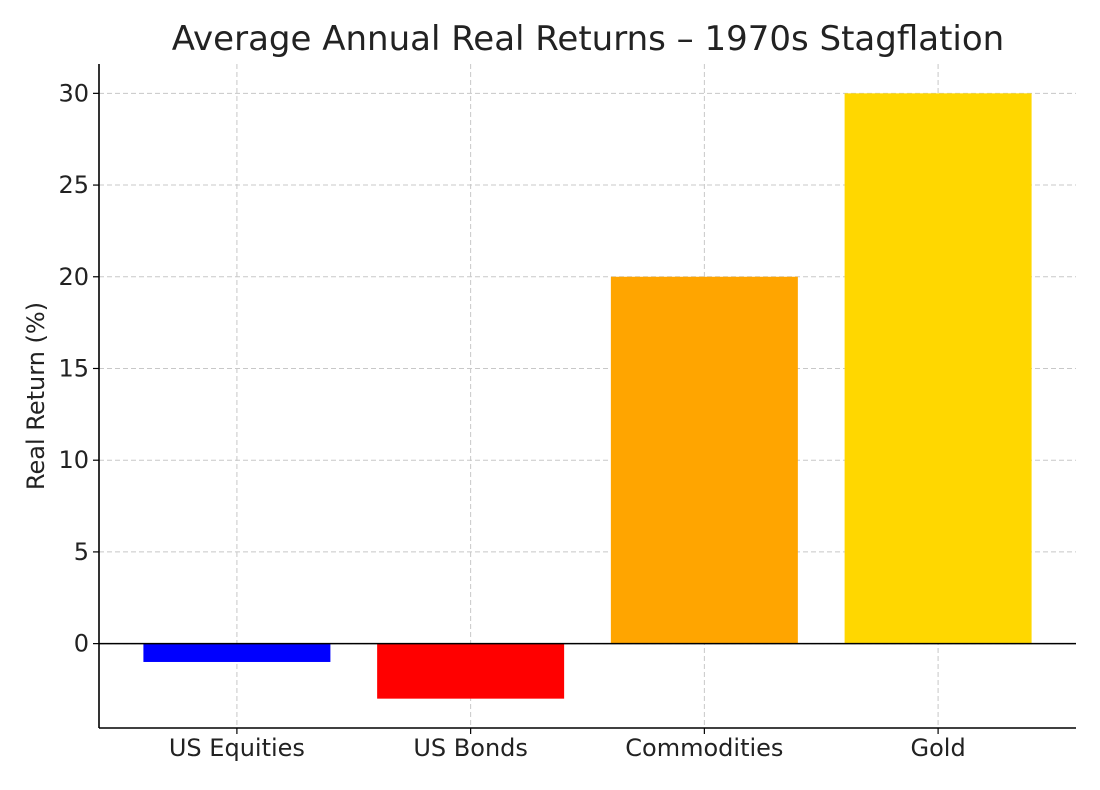 Image resolution: width=1100 pixels, height=790 pixels. Describe the element at coordinates (73, 368) in the screenshot. I see `y-tick-label: 15` at that location.